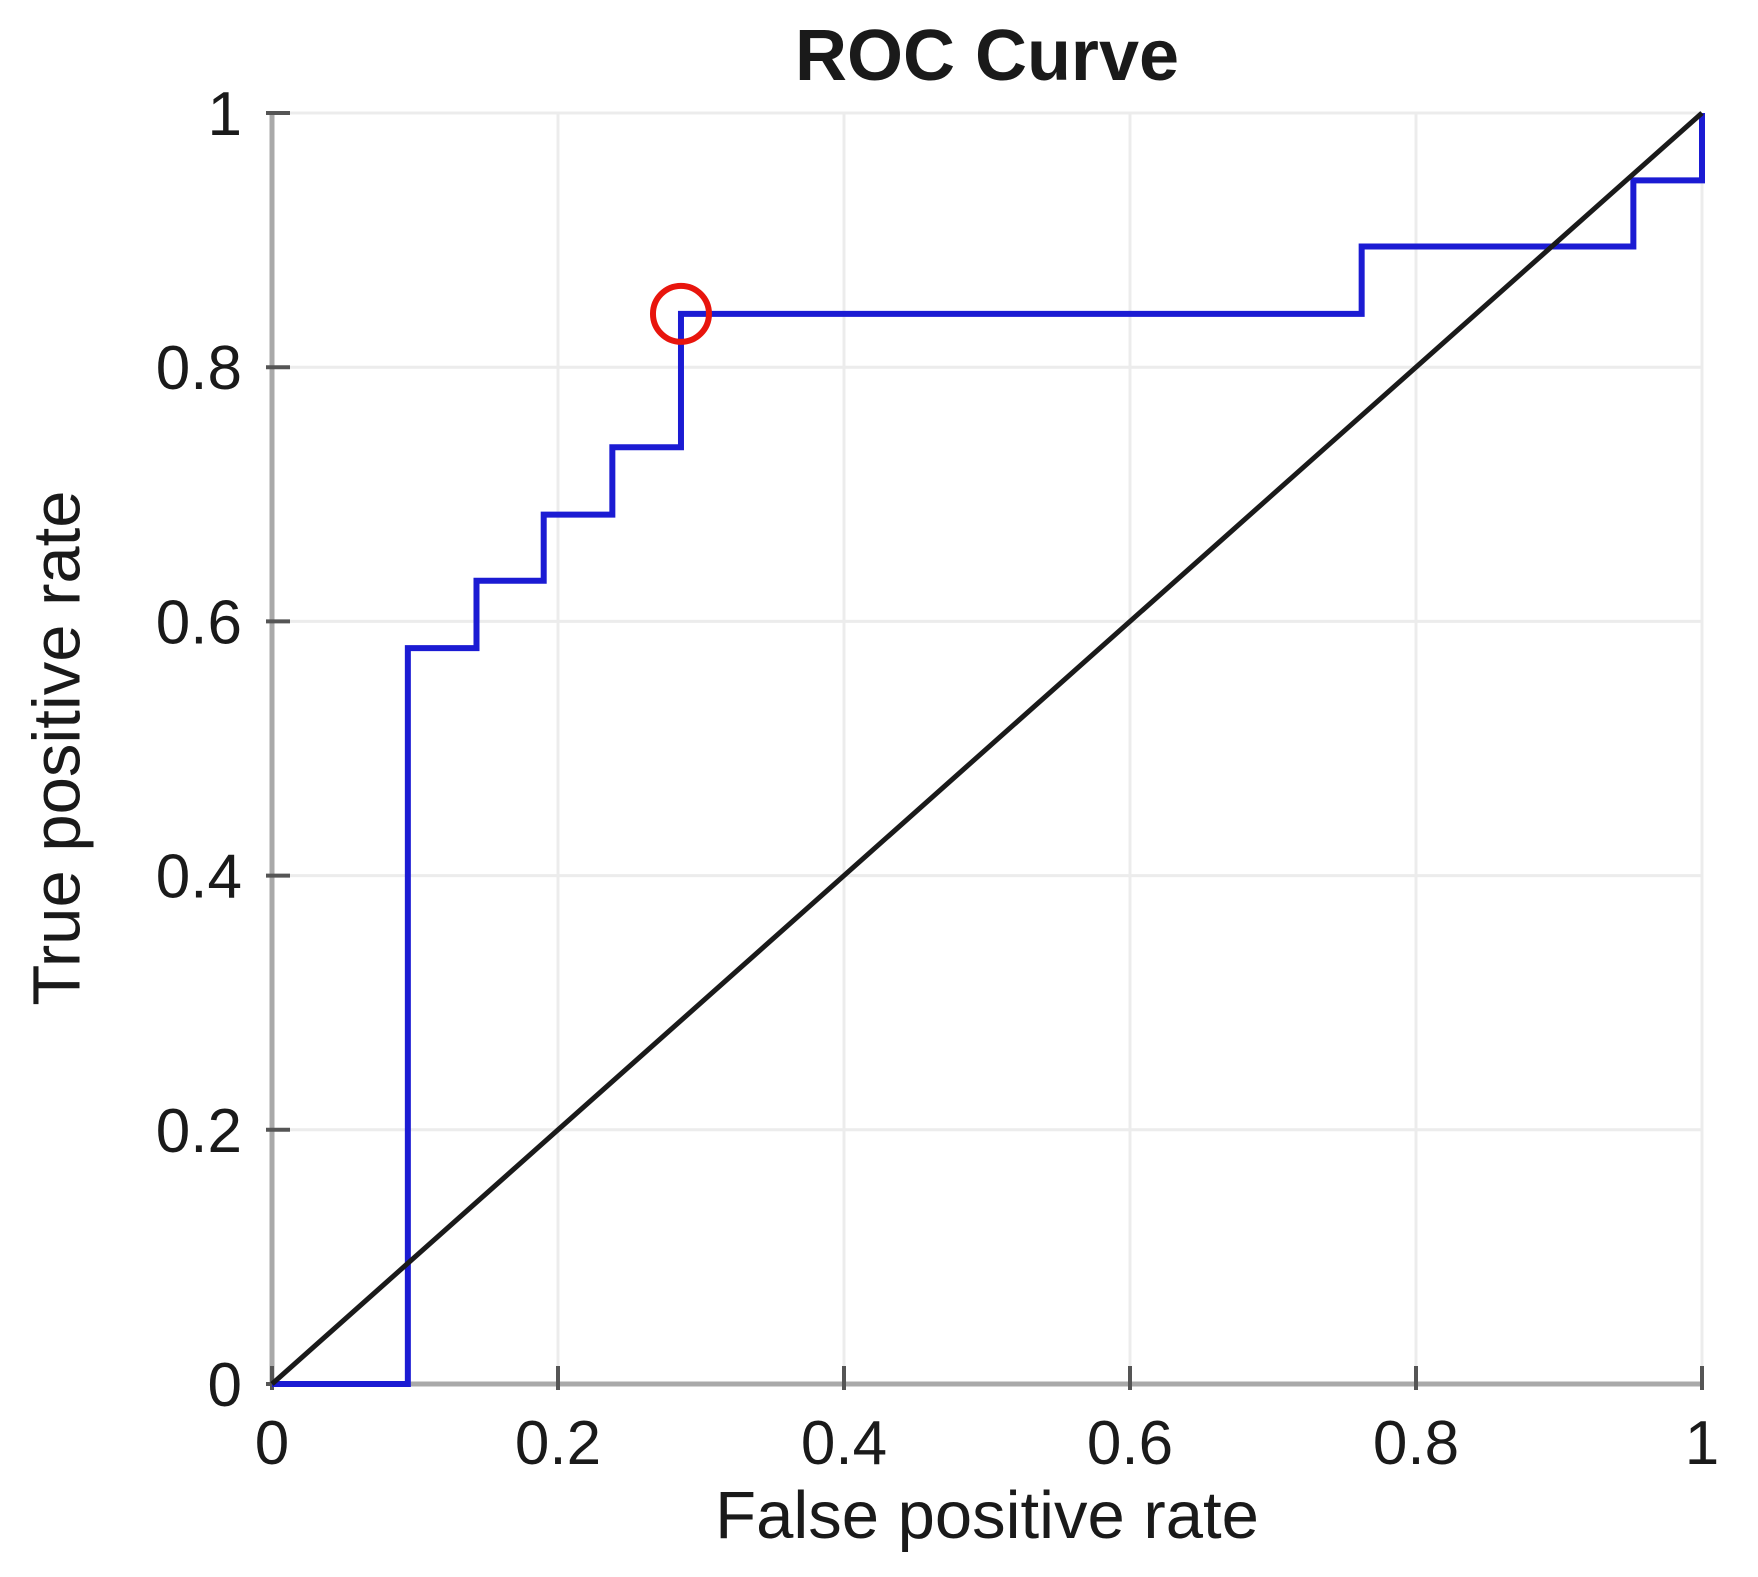 The image size is (1758, 1577). Describe the element at coordinates (225, 114) in the screenshot. I see `y-tick-label: 1` at that location.